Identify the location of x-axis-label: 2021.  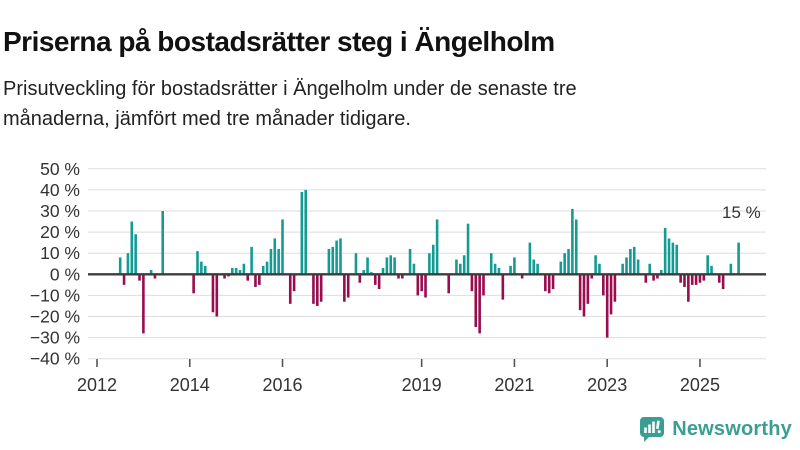
(514, 385).